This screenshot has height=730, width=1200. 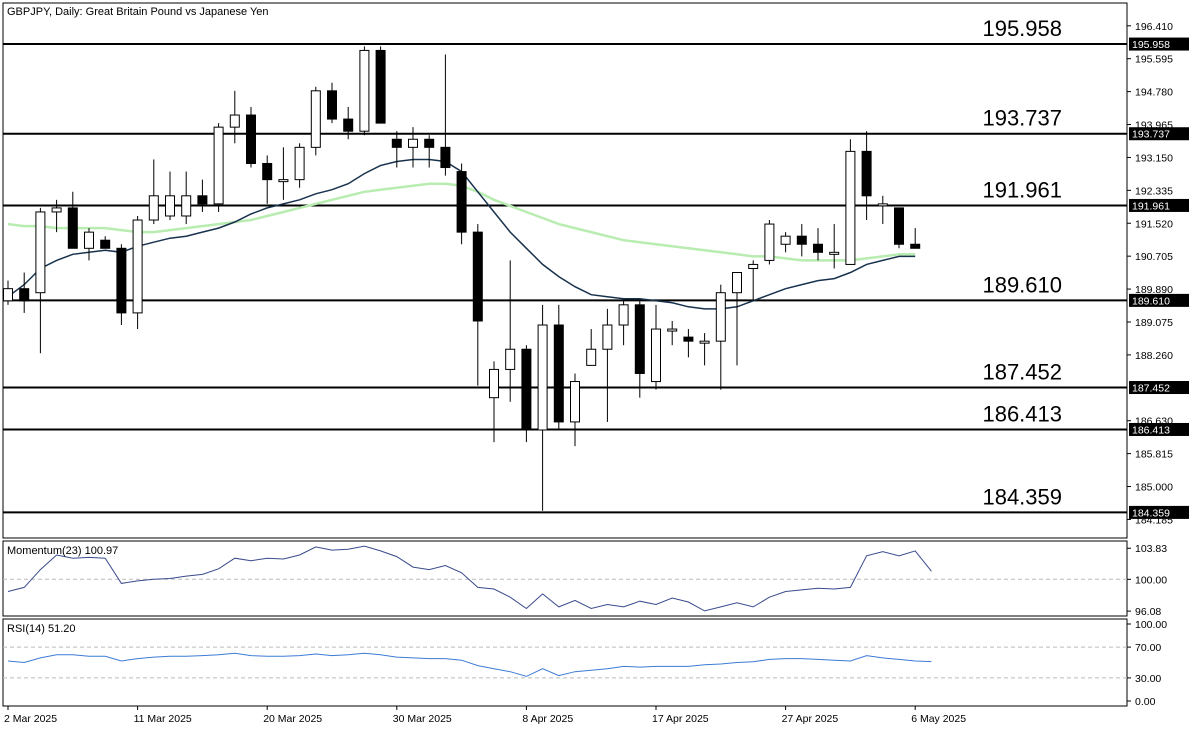 What do you see at coordinates (1151, 389) in the screenshot?
I see `level-price-tag-label: 187.452` at bounding box center [1151, 389].